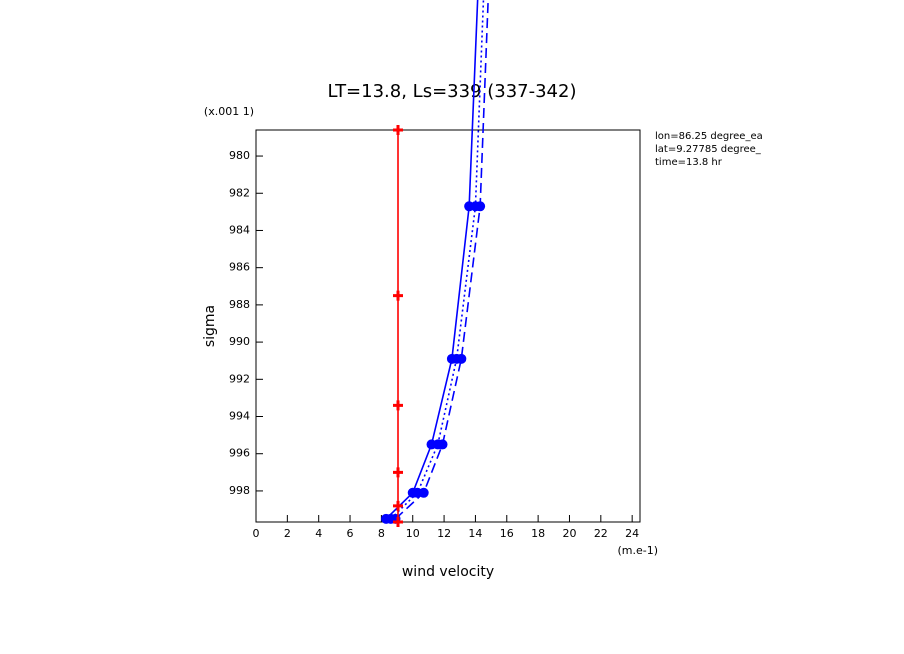 This screenshot has width=904, height=654. I want to click on x-tick-label: 12, so click(444, 533).